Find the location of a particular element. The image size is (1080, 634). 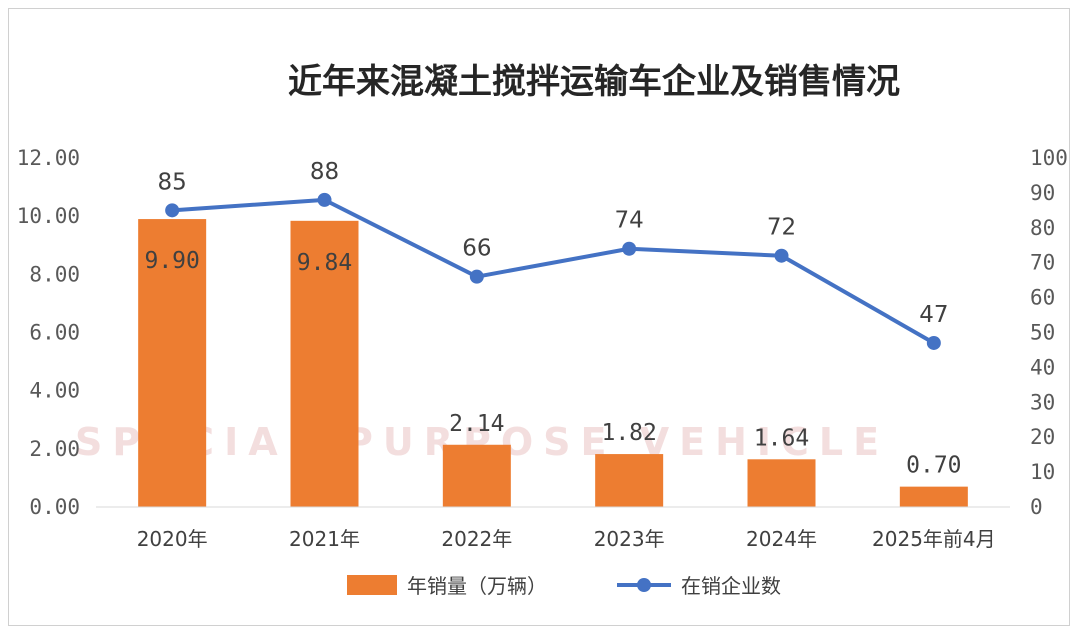

bar-data-label: 1.64 is located at coordinates (781, 438).